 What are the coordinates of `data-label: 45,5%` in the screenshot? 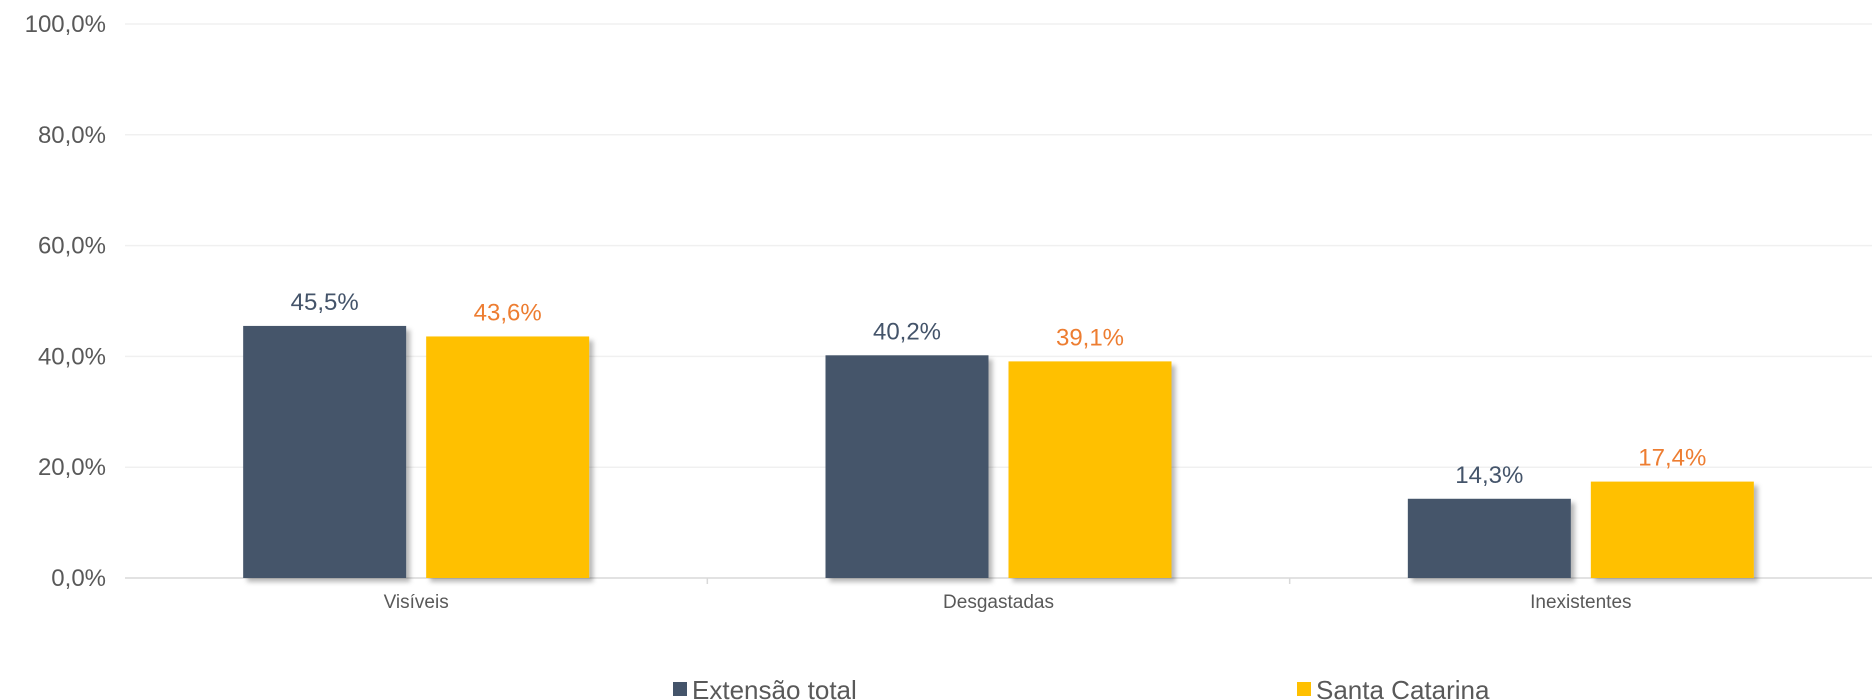 It's located at (325, 302).